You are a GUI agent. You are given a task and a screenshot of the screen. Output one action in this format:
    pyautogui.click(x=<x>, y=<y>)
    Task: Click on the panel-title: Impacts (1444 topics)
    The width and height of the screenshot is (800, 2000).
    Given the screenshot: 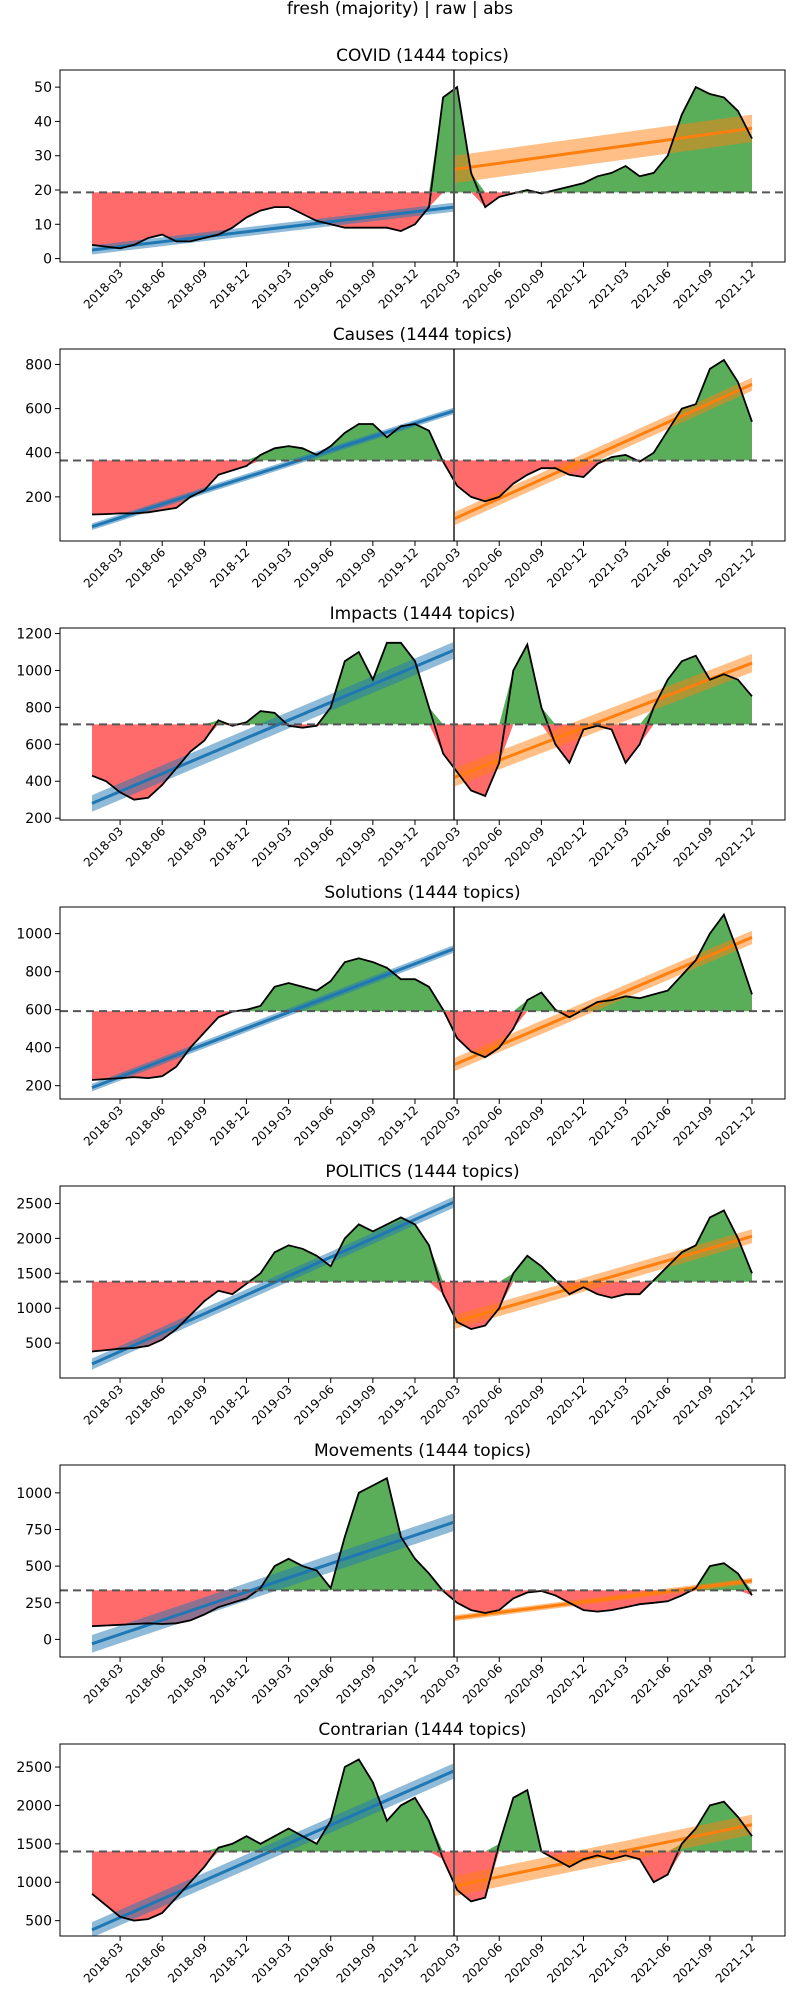 What is the action you would take?
    pyautogui.click(x=423, y=614)
    